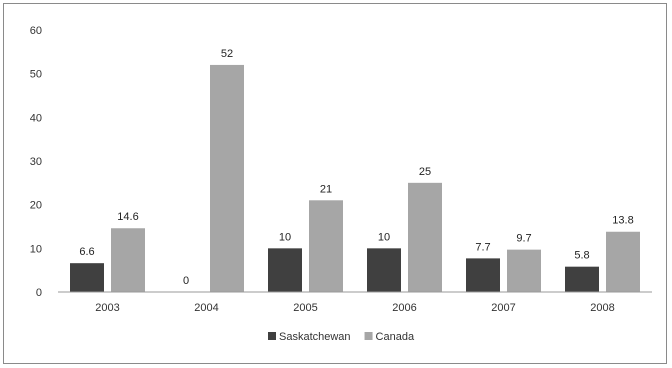  I want to click on data-label-canada-2006: 25, so click(425, 172).